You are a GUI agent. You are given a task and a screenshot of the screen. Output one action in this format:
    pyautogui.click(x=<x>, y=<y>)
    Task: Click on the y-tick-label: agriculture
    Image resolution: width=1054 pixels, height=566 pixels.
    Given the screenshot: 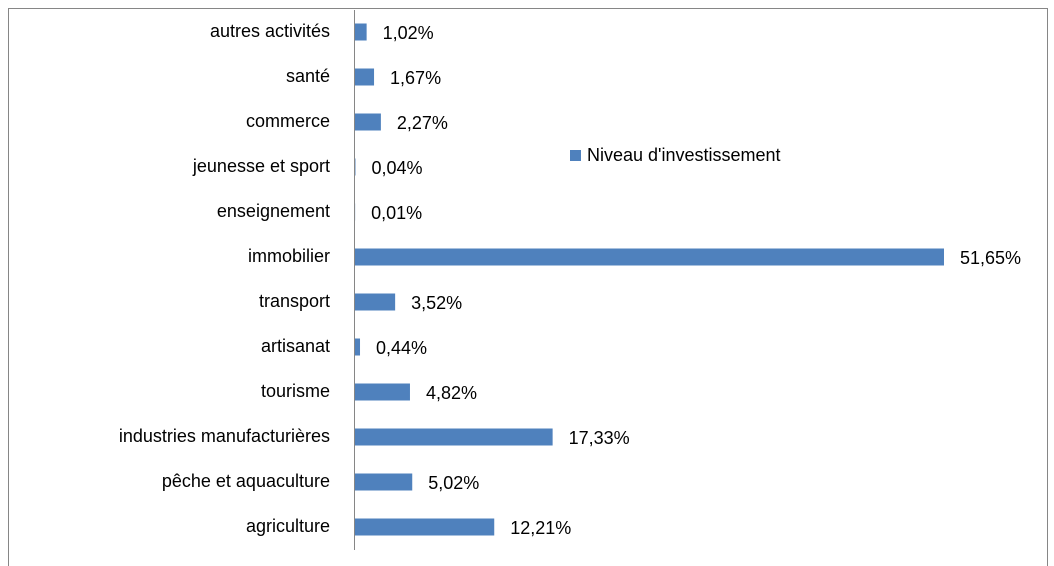 What is the action you would take?
    pyautogui.click(x=288, y=526)
    